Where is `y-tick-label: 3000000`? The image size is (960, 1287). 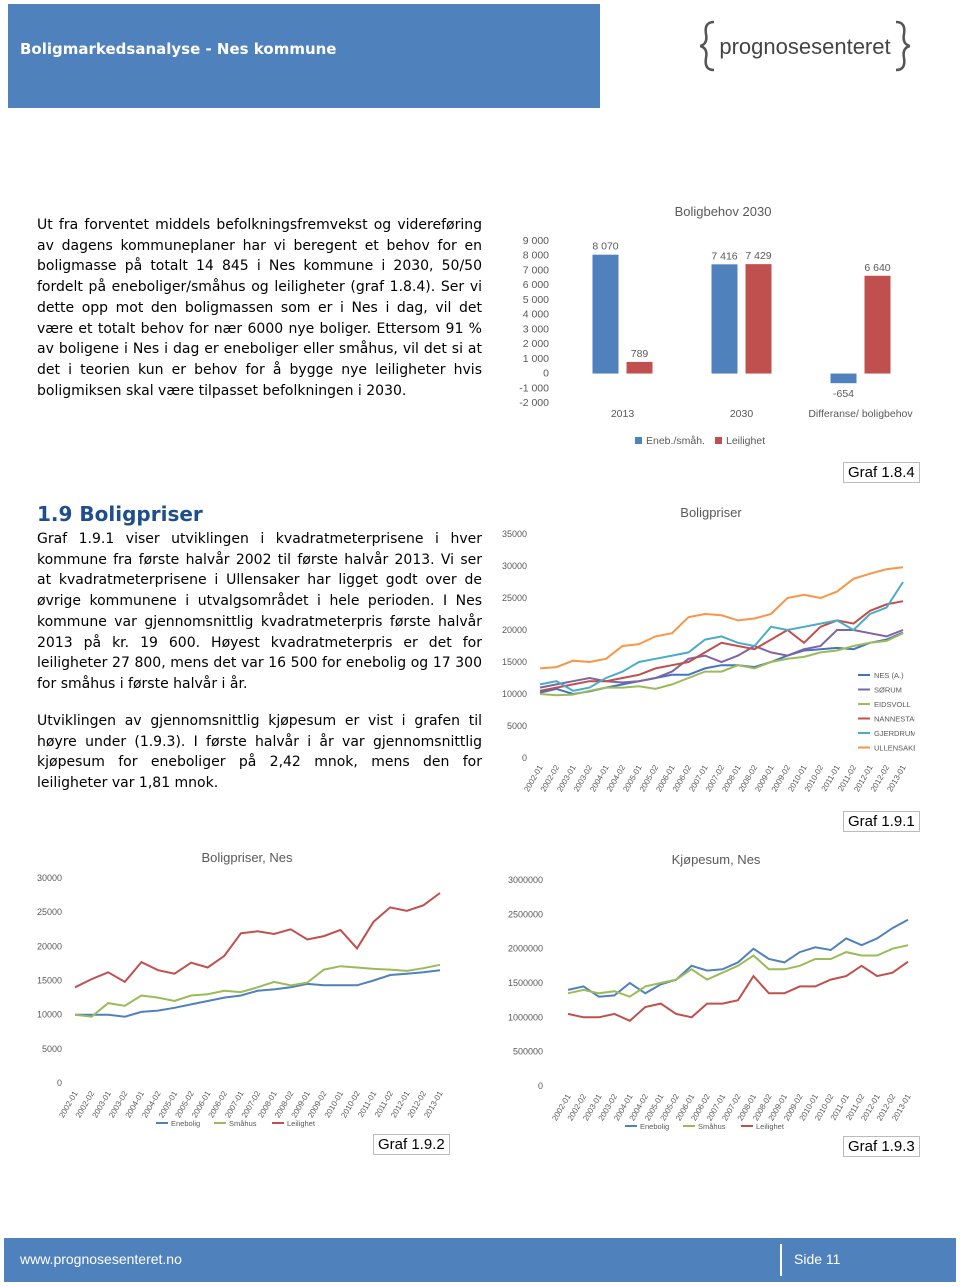
y-tick-label: 3000000 is located at coordinates (525, 880).